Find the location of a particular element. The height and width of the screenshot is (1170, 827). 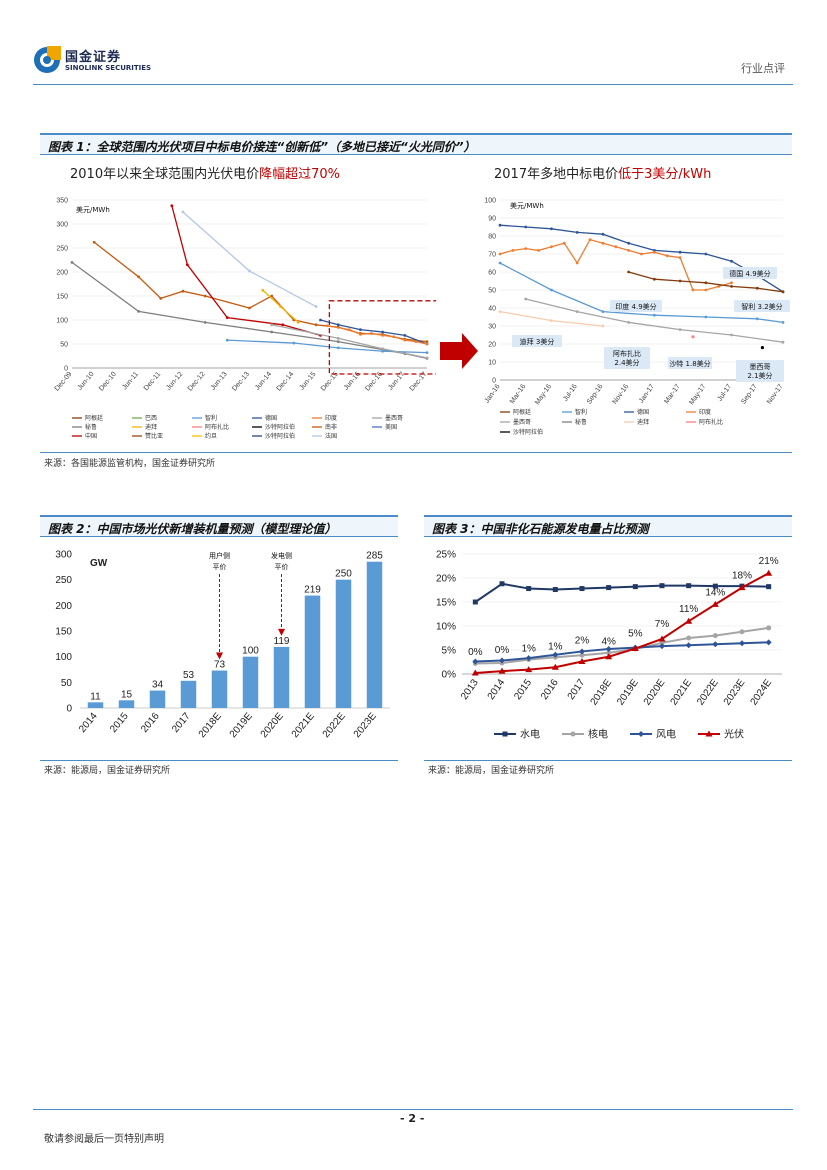

data-label: 7% is located at coordinates (662, 624).